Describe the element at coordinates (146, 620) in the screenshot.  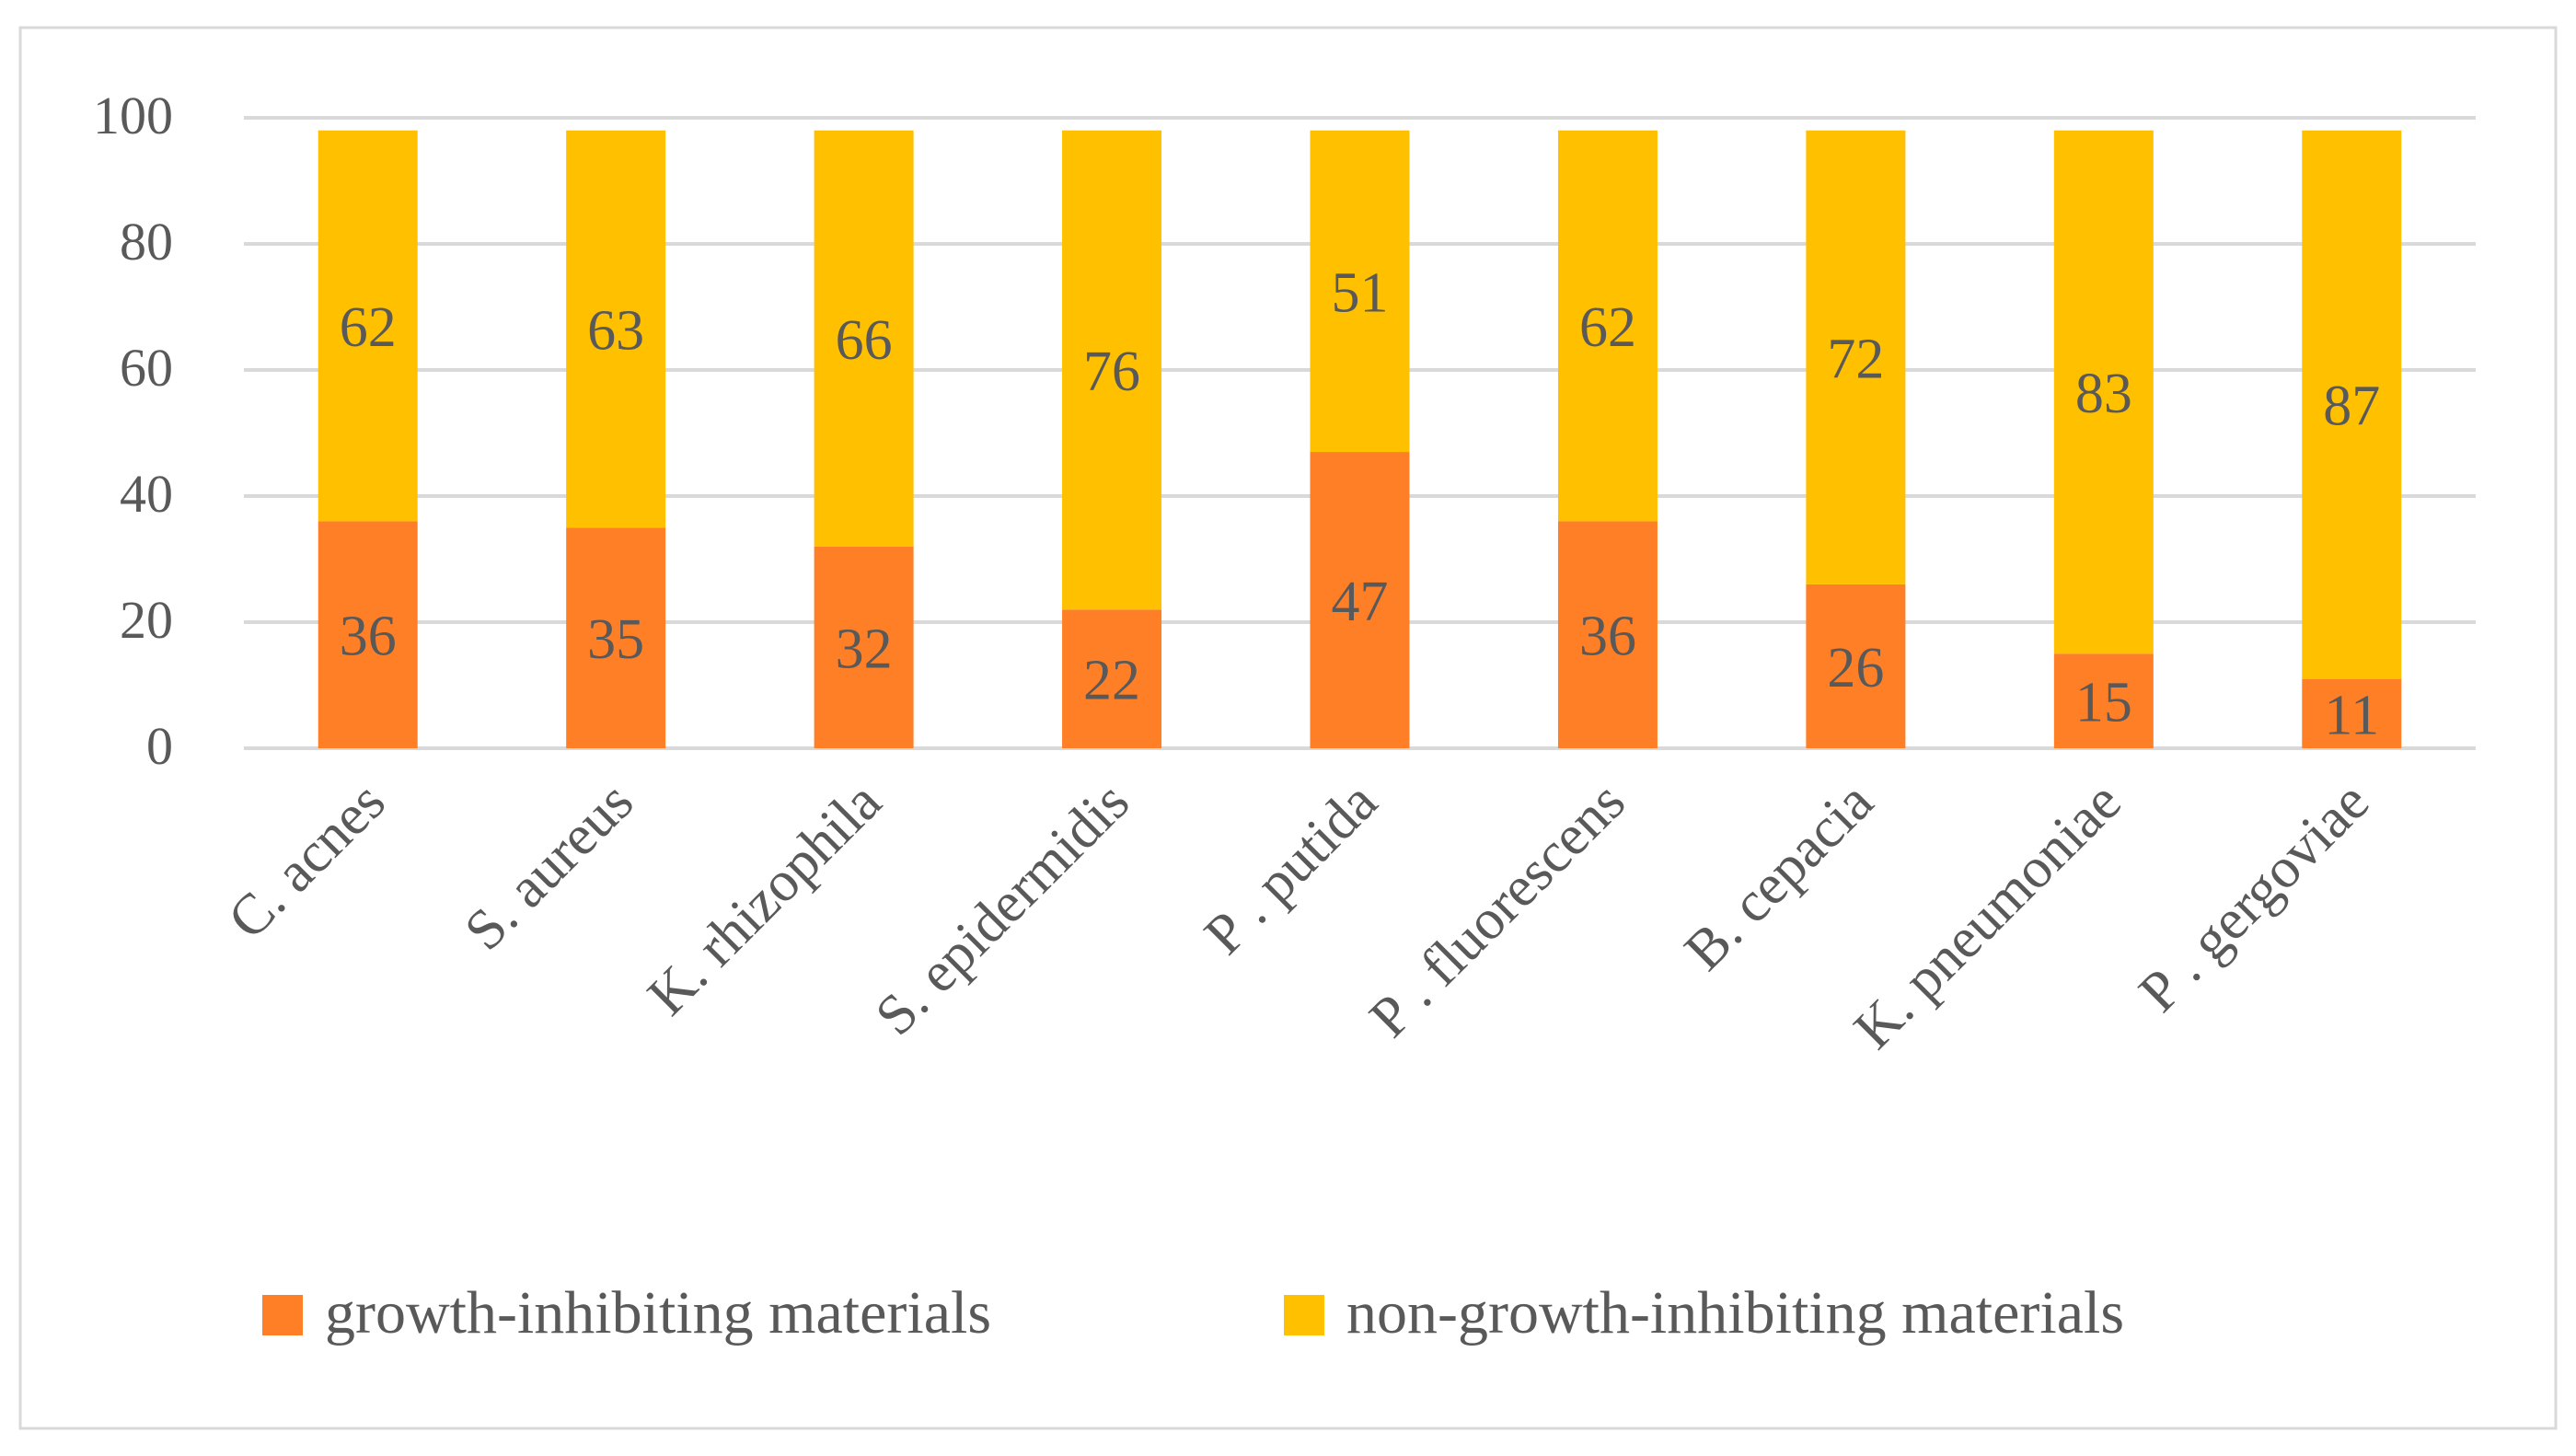
I see `y-tick-label: 20` at that location.